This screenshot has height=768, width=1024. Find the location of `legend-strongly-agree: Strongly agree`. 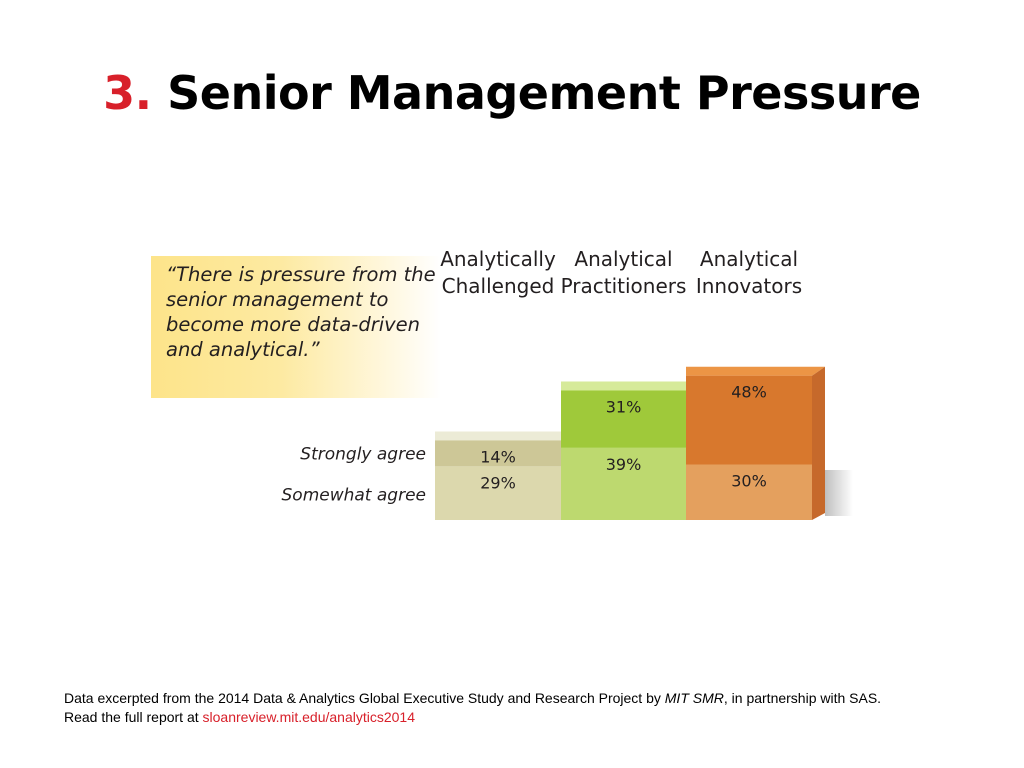

legend-strongly-agree: Strongly agree is located at coordinates (363, 454).